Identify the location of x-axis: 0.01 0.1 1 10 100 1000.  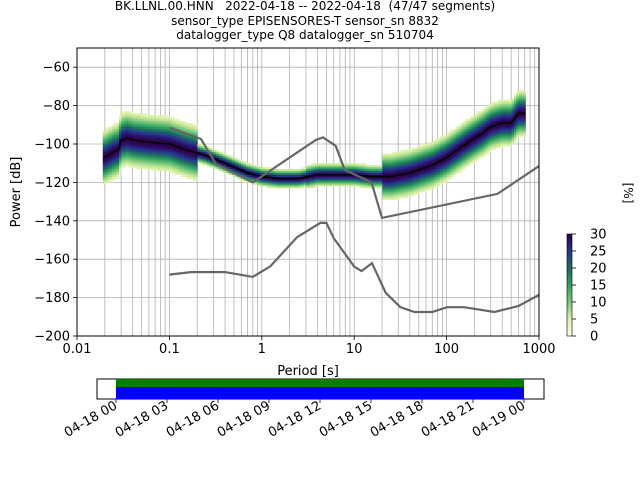
(309, 346).